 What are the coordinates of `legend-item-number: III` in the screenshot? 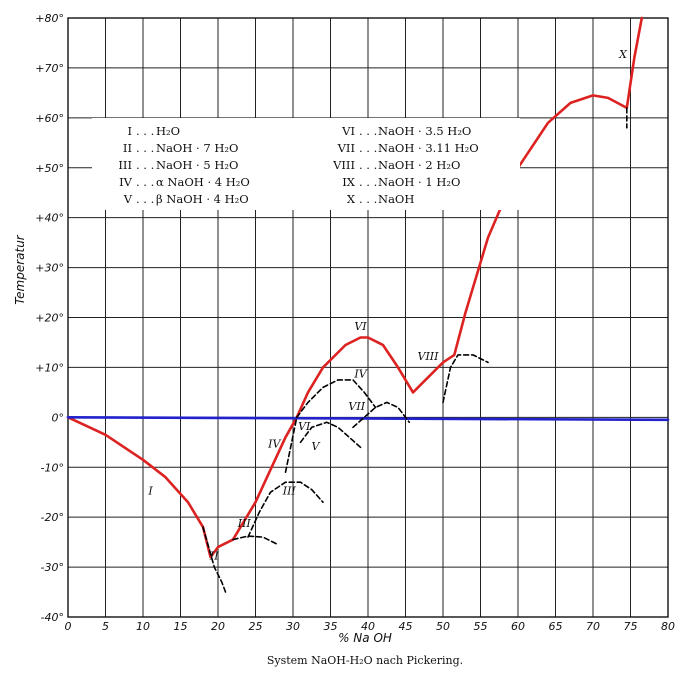 It's located at (125, 165).